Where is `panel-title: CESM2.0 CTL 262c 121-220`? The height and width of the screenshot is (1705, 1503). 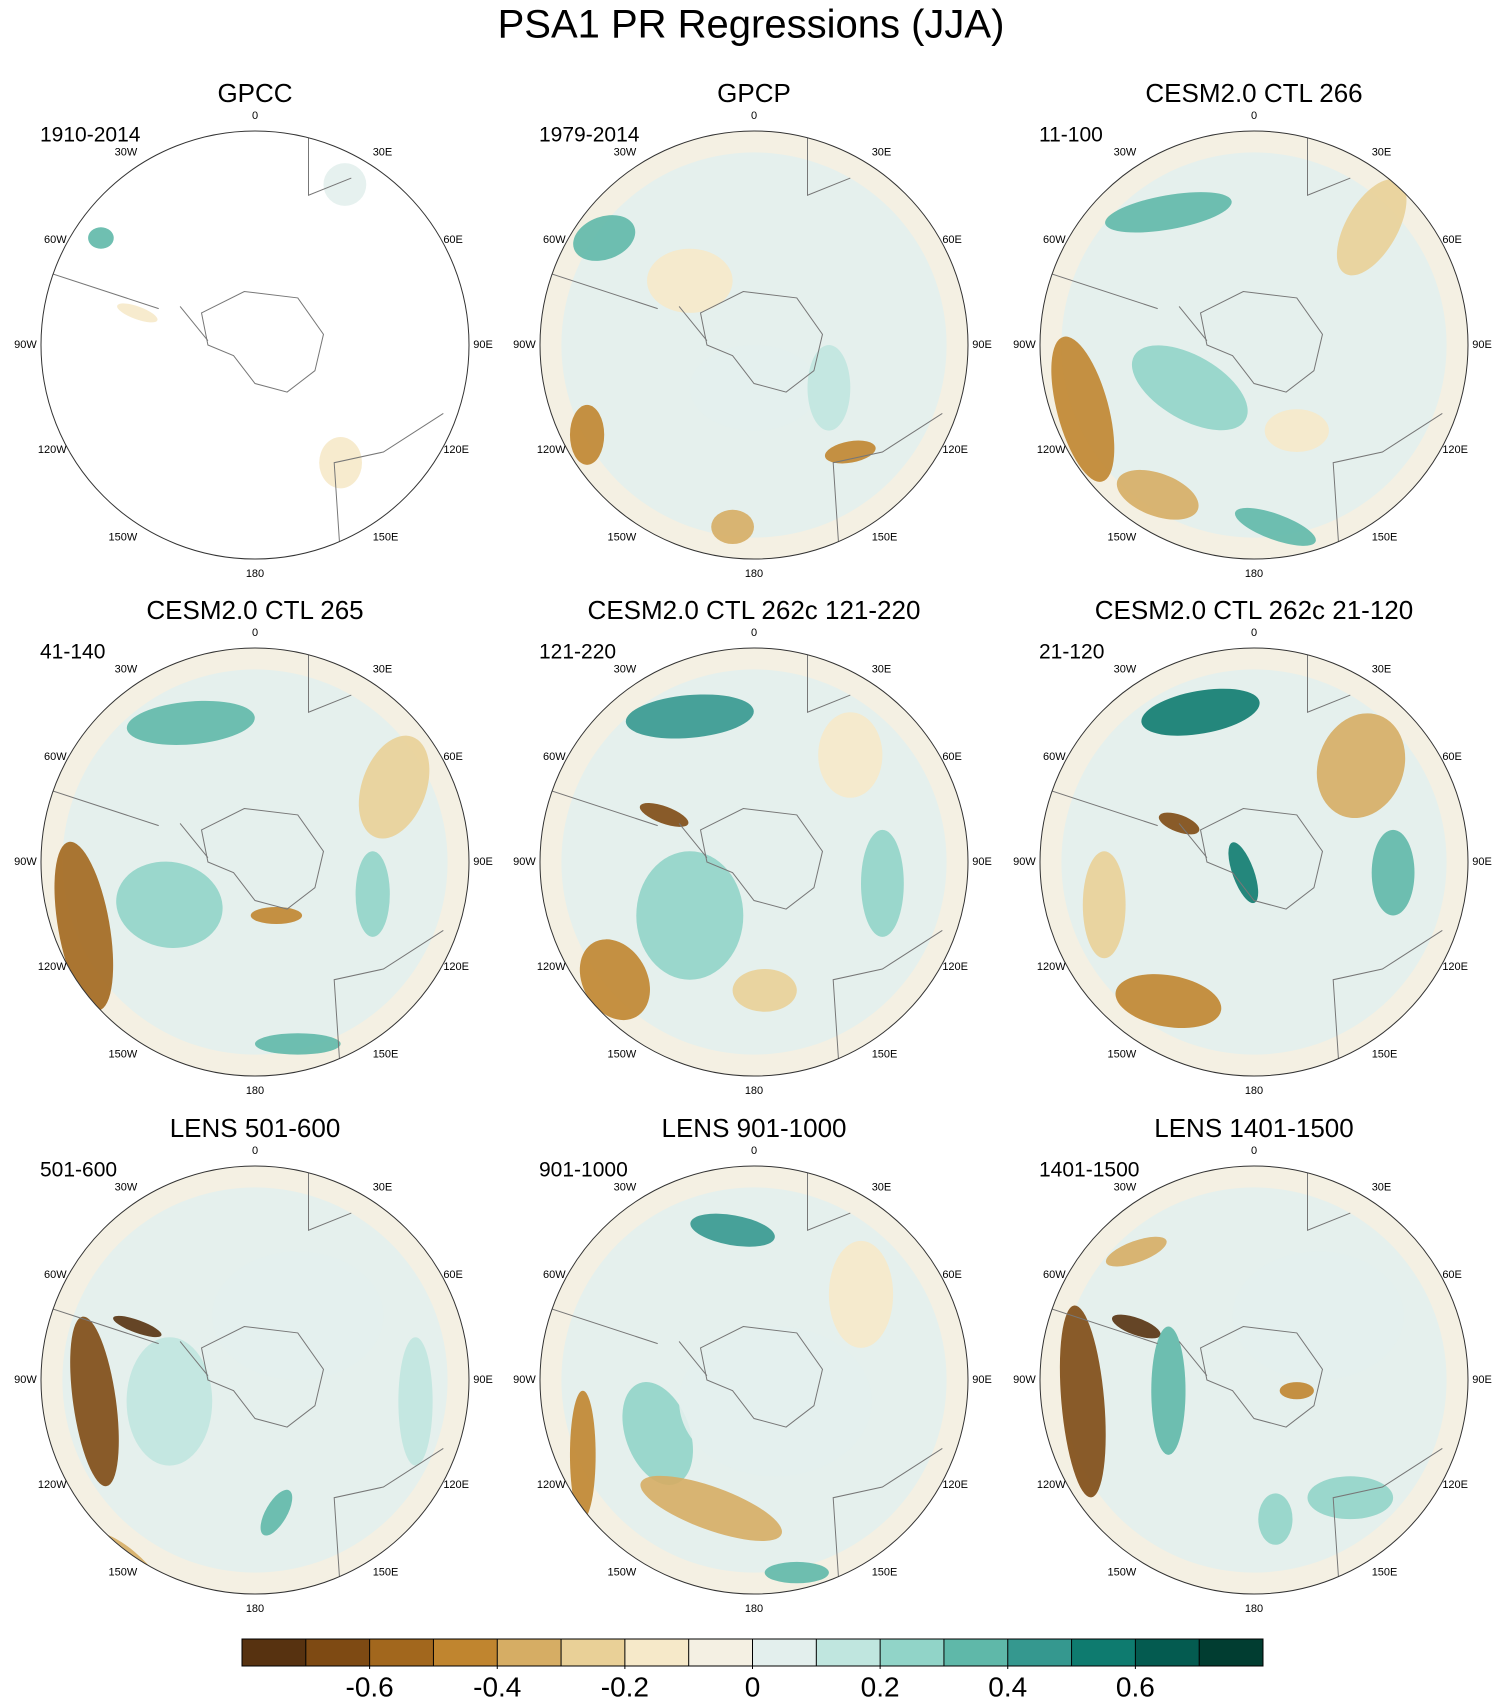 panel-title: CESM2.0 CTL 262c 121-220 is located at coordinates (754, 610).